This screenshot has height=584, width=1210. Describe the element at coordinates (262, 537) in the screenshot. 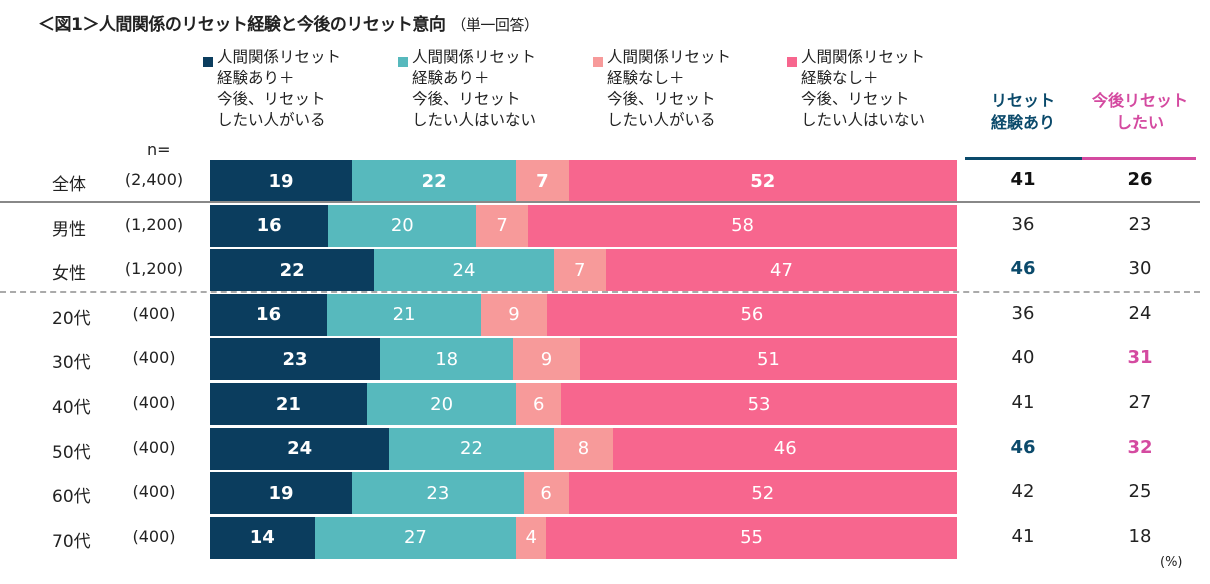

I see `bar-segment: 14` at that location.